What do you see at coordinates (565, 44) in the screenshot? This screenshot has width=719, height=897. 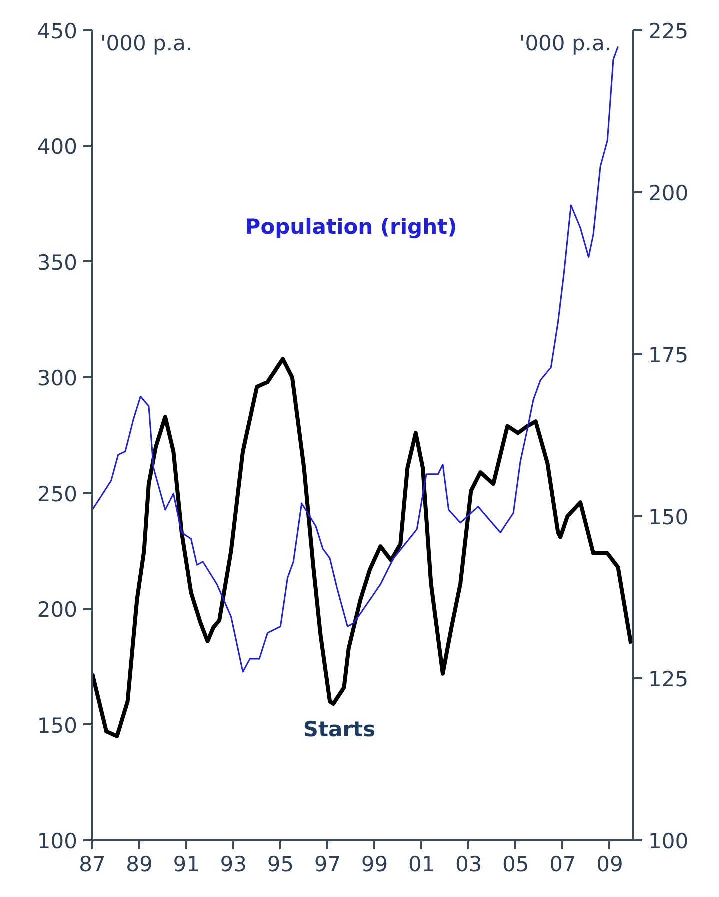 I see `y2-axis-title: '000 p.a.` at bounding box center [565, 44].